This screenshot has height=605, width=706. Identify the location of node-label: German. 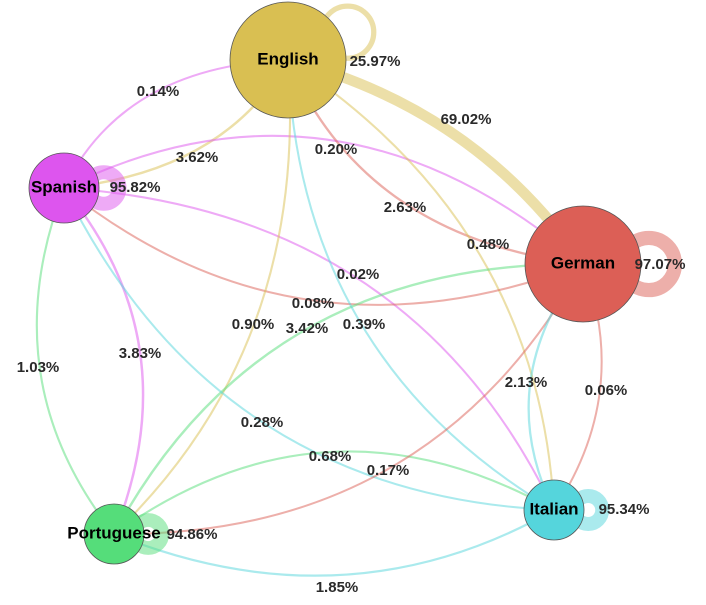
(583, 262).